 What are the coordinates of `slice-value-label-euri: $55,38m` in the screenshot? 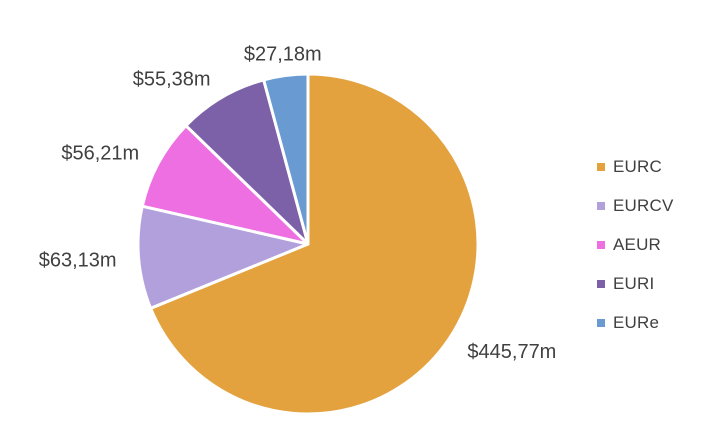 It's located at (172, 80).